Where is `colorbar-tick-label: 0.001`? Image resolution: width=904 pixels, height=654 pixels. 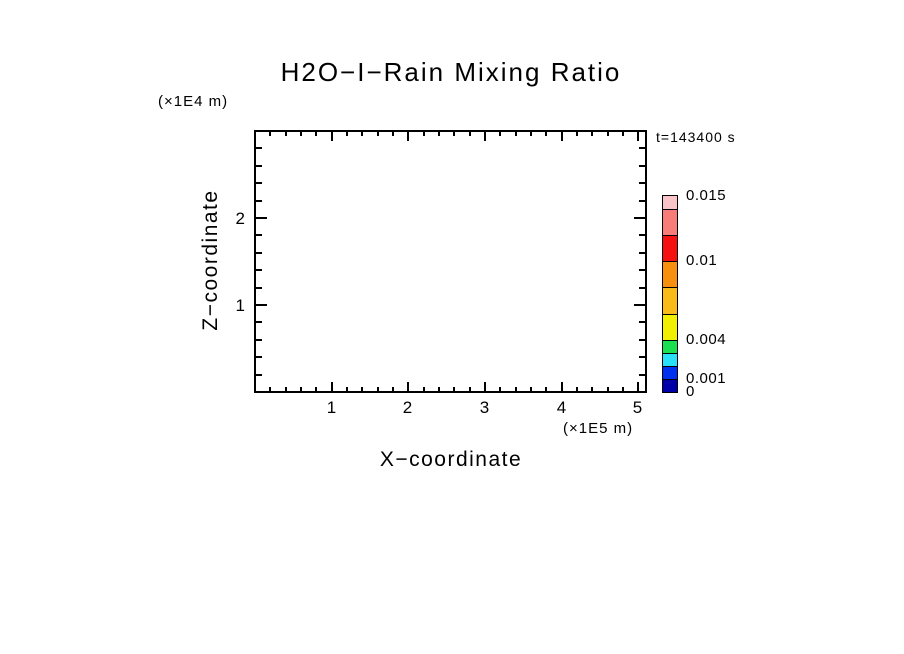 colorbar-tick-label: 0.001 is located at coordinates (706, 378).